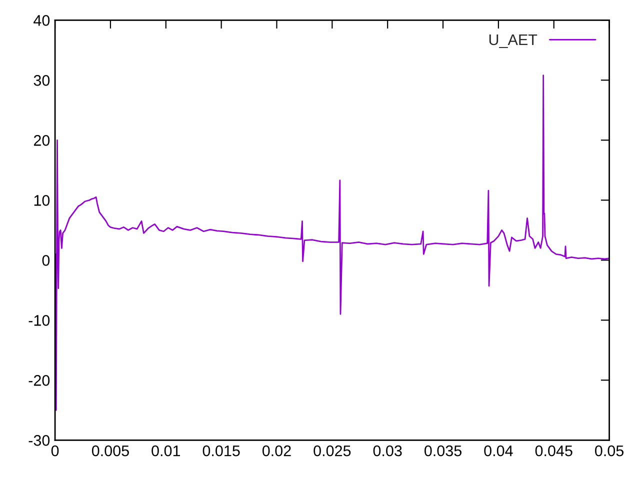  I want to click on x-tick-label: 0.04, so click(498, 450).